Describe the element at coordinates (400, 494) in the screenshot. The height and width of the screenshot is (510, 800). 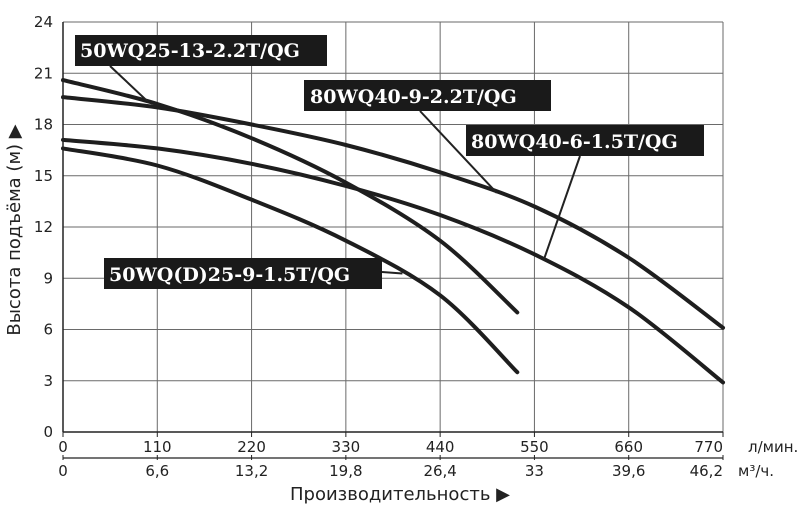
I see `x-axis-title: Производительность ▶` at that location.